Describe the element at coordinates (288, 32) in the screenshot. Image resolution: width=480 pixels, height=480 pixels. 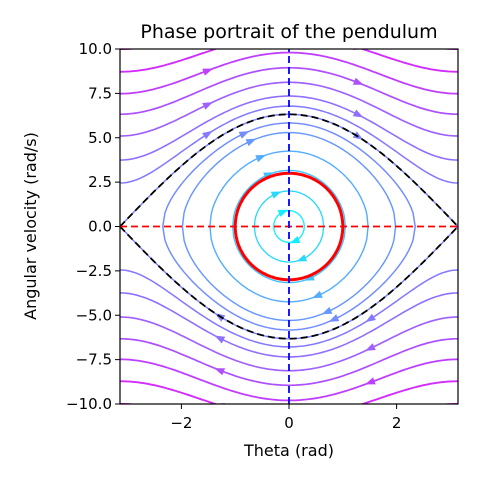
I see `chart-title: Phase portrait of the pendulum` at that location.